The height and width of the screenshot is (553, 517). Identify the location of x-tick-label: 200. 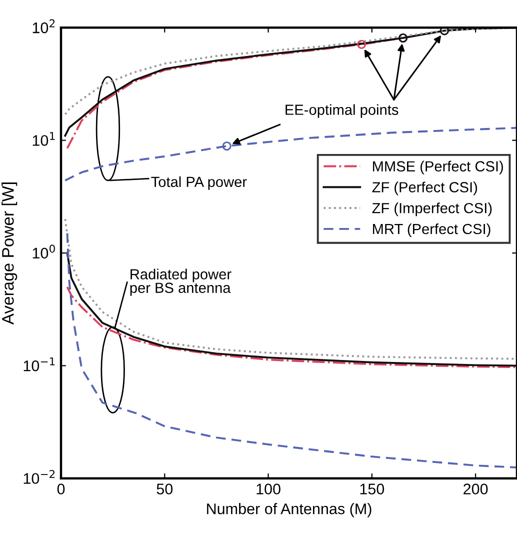
(476, 489).